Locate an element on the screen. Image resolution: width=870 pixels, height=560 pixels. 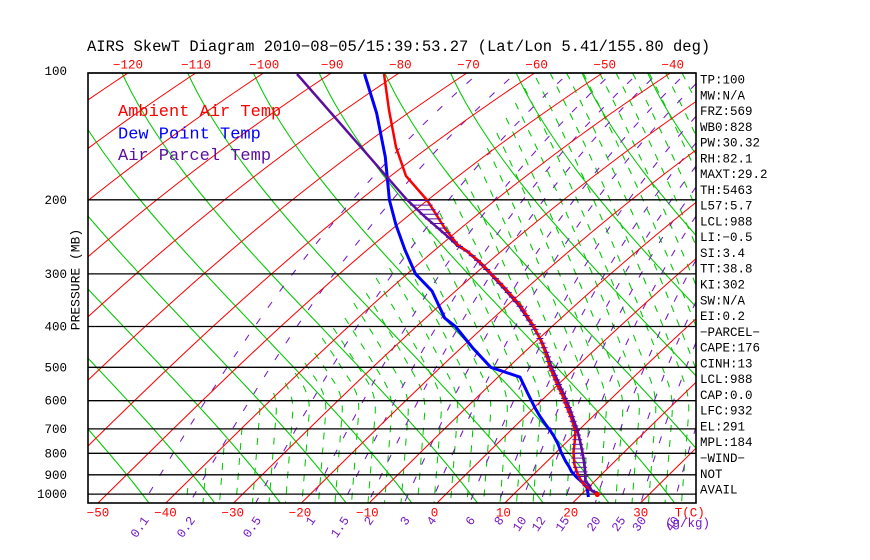
svg-text: 300 is located at coordinates (55, 275).